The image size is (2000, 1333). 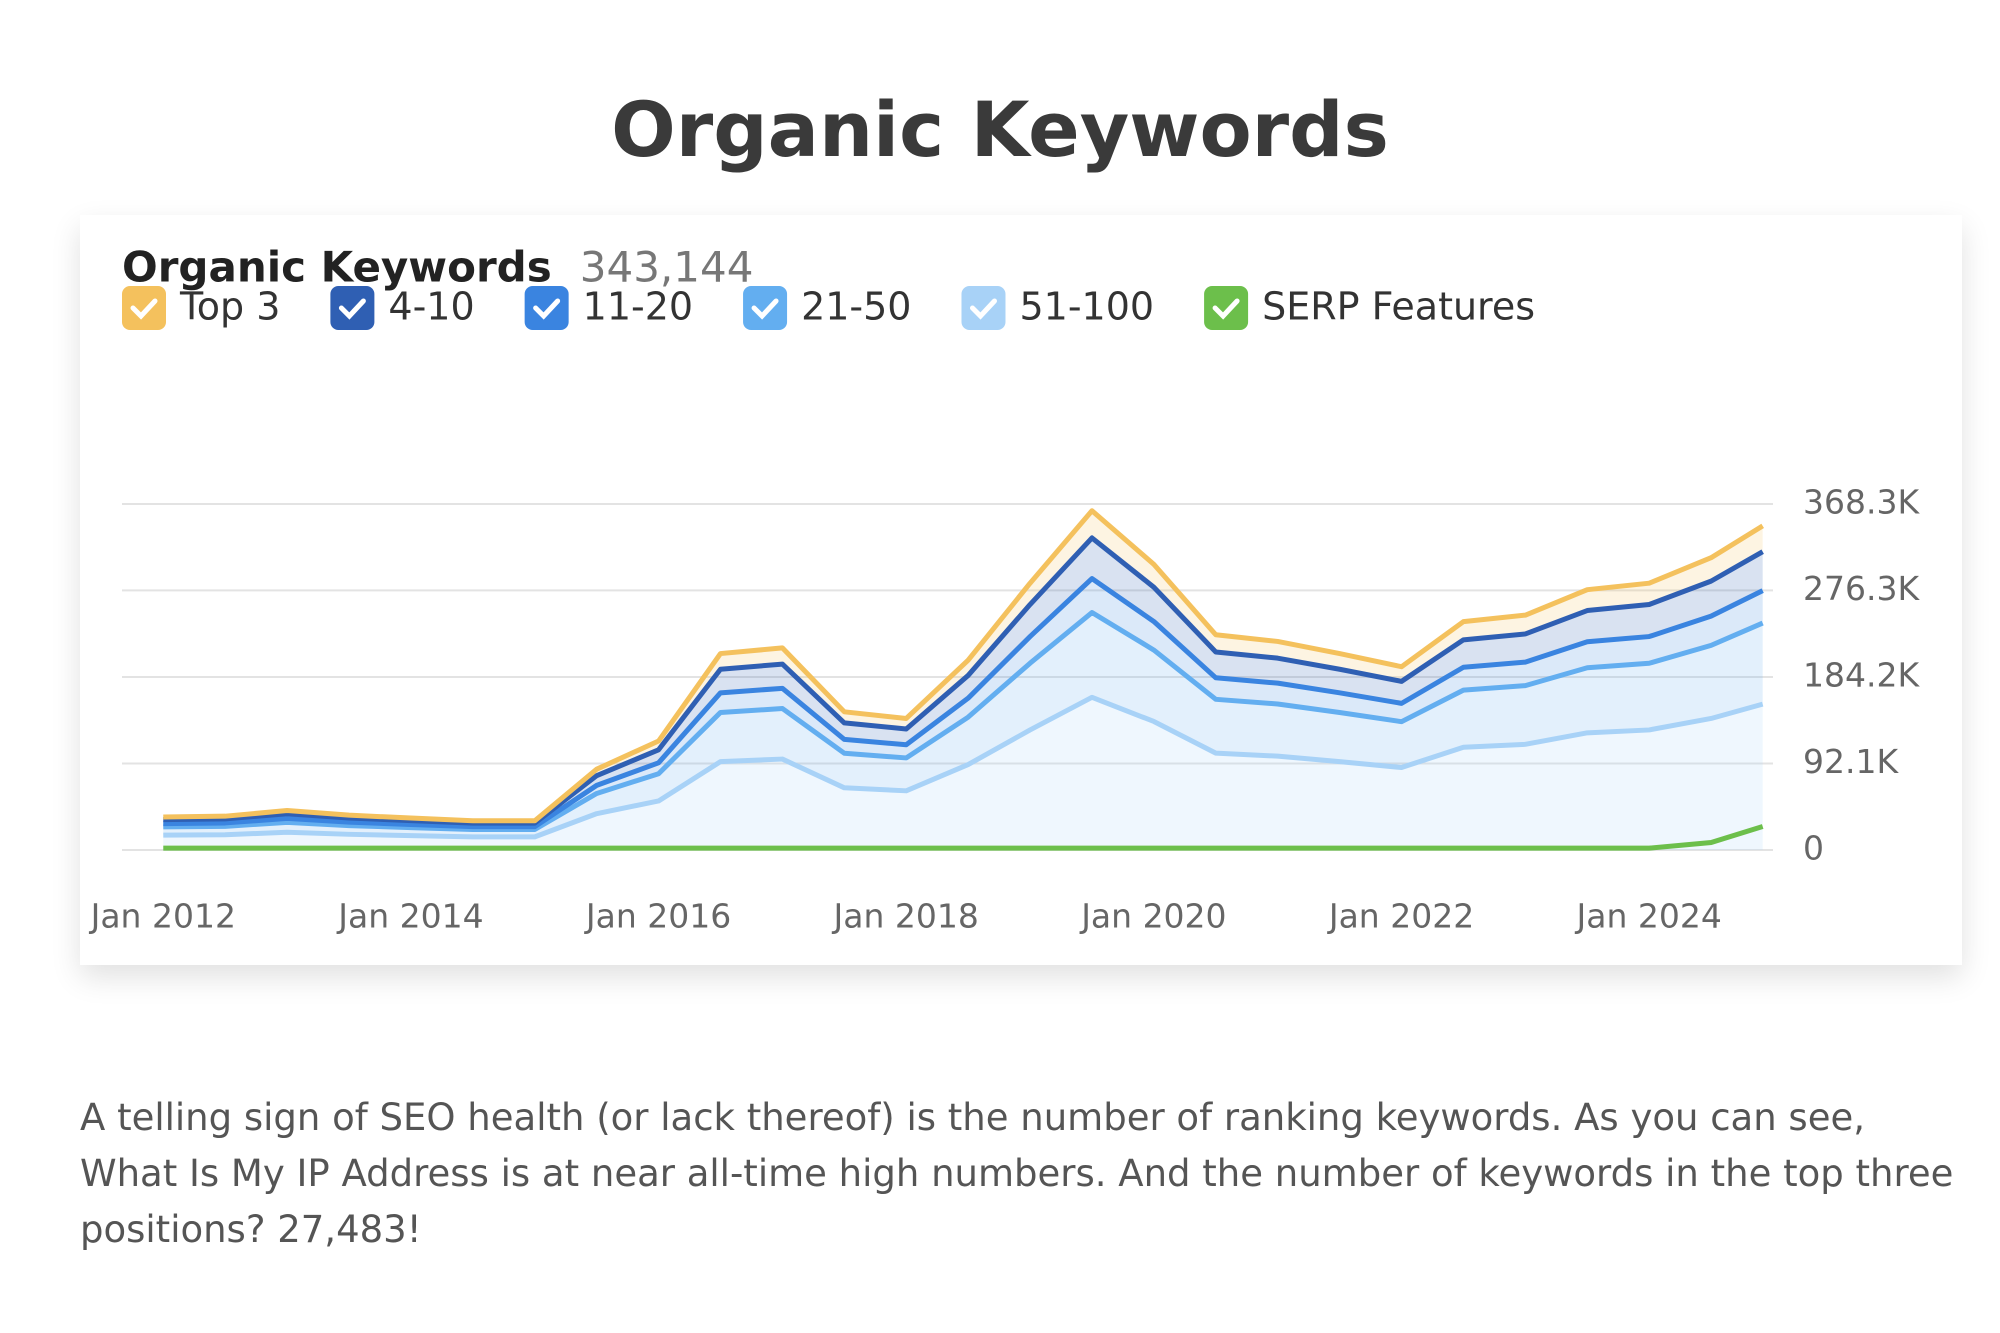 What do you see at coordinates (1152, 916) in the screenshot?
I see `x-tick-label: Jan 2020` at bounding box center [1152, 916].